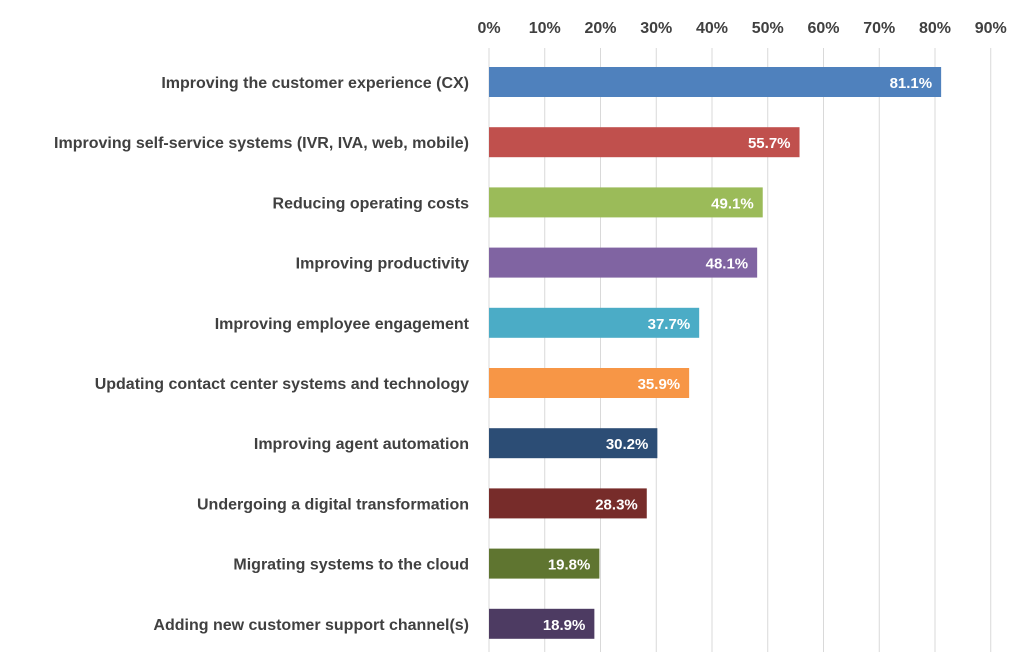  What do you see at coordinates (371, 203) in the screenshot?
I see `category-label: Reducing operating costs` at bounding box center [371, 203].